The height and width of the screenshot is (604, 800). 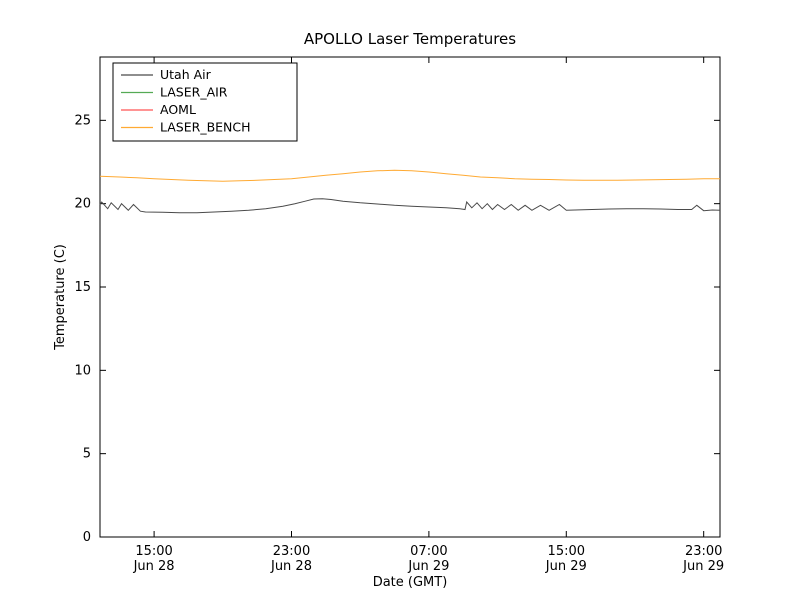 I want to click on y-axis-label: Temperature (C), so click(x=60, y=297).